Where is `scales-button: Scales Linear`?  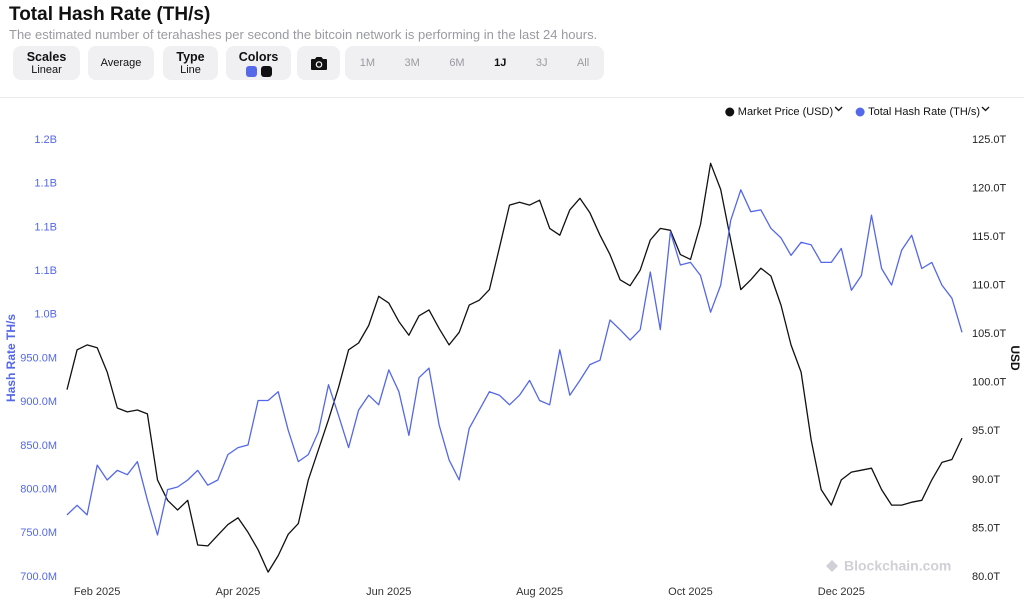 scales-button: Scales Linear is located at coordinates (46, 63).